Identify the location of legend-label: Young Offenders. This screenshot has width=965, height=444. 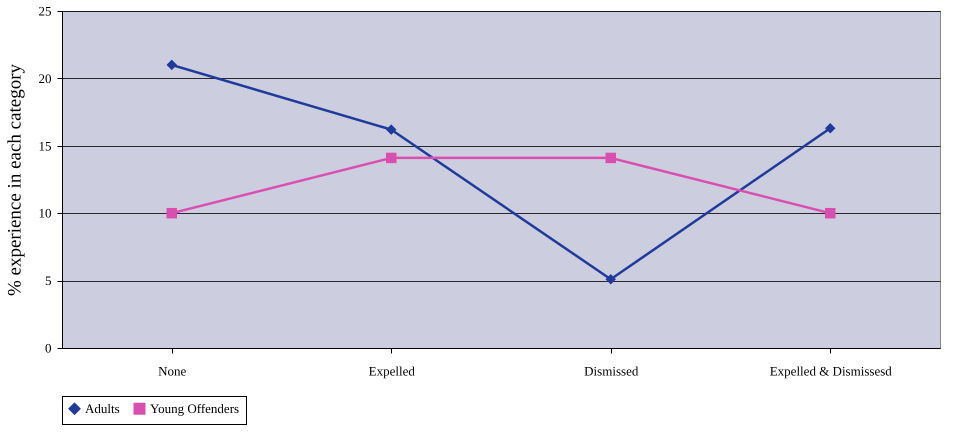
(195, 408).